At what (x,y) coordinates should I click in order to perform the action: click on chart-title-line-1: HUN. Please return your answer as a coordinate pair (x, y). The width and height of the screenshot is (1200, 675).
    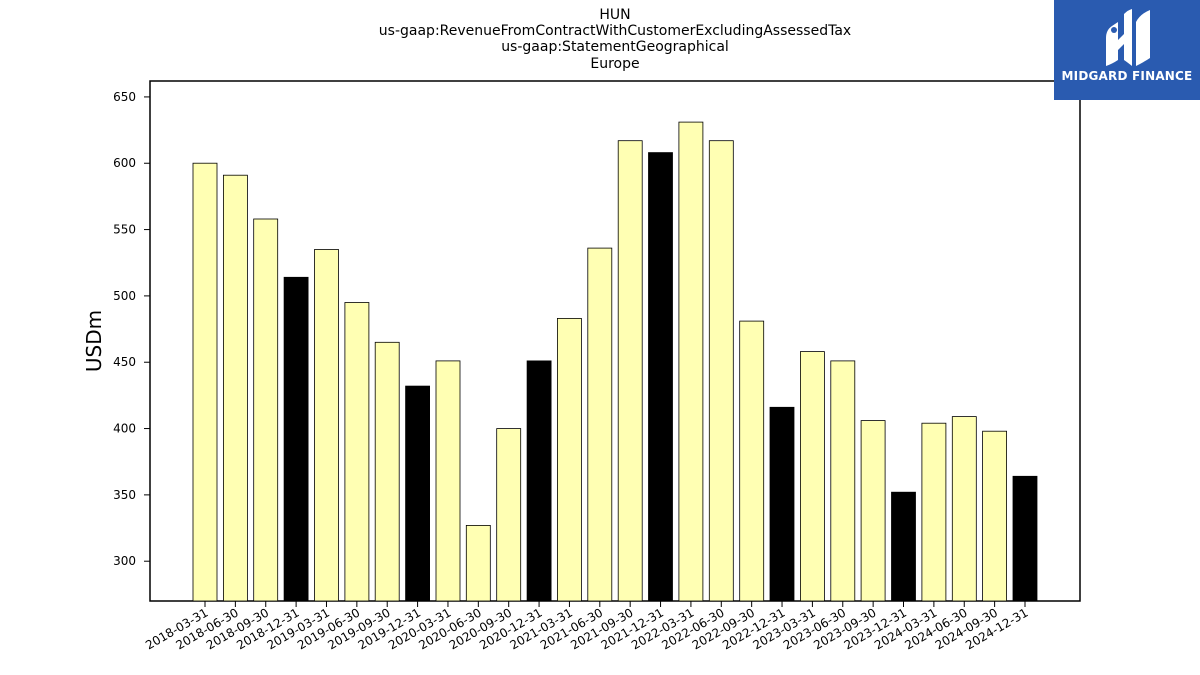
    Looking at the image, I should click on (615, 15).